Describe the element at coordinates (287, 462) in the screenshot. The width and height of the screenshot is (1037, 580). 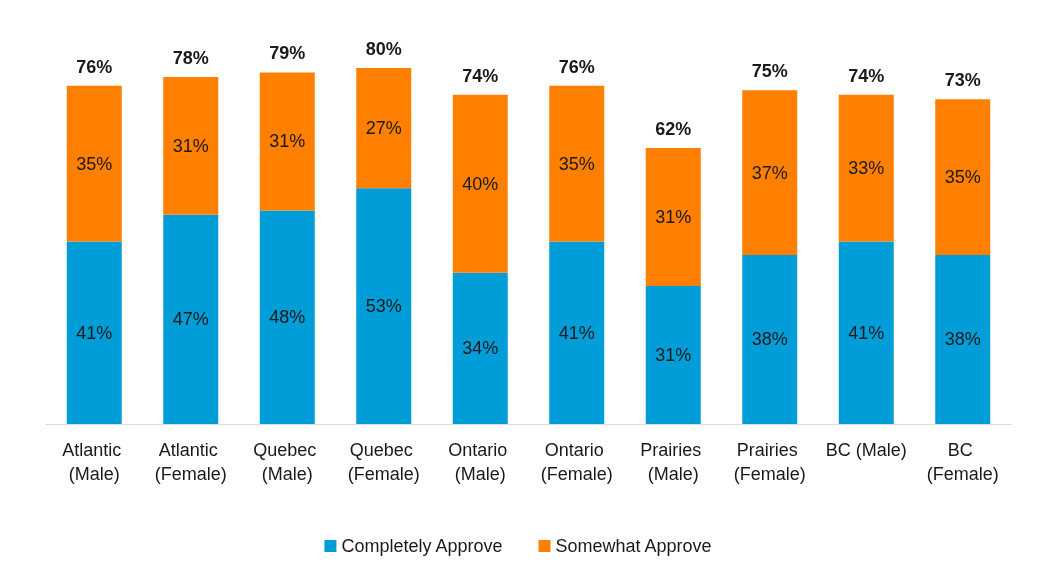
I see `x-tick-label: Quebec (Male)` at that location.